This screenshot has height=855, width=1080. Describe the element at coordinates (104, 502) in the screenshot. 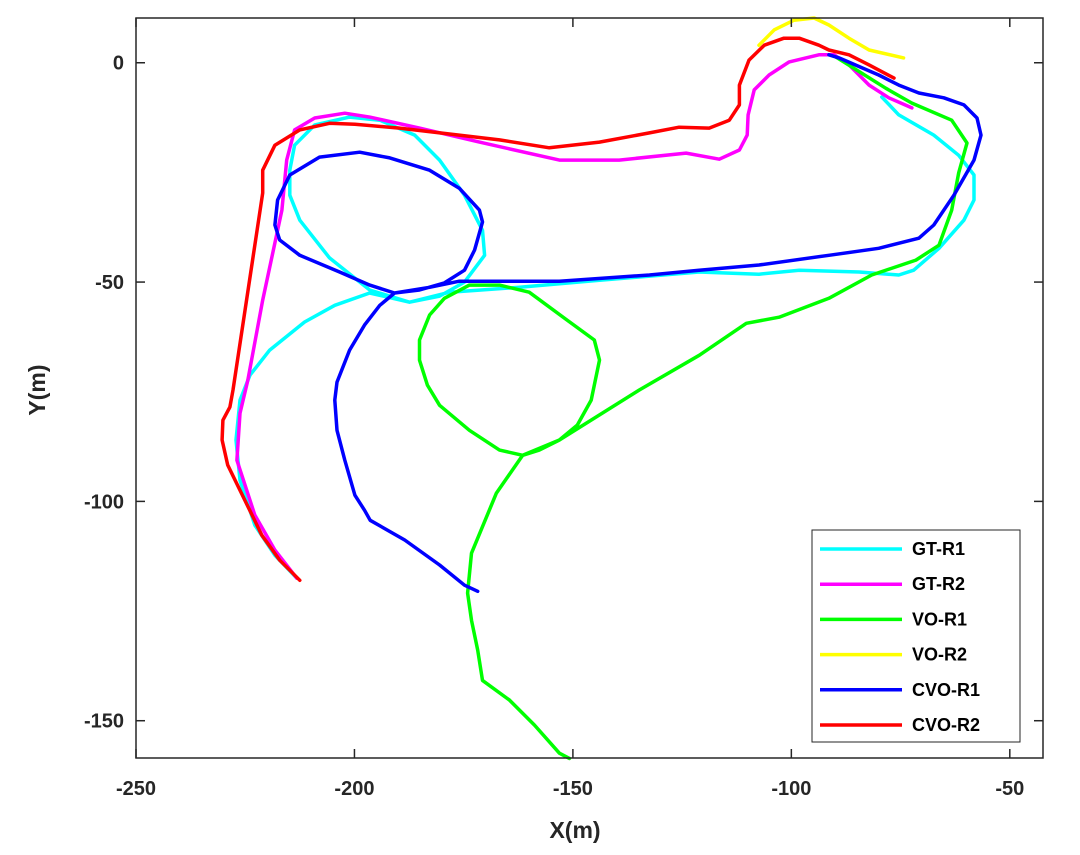

I see `y-tick-label: -100` at that location.